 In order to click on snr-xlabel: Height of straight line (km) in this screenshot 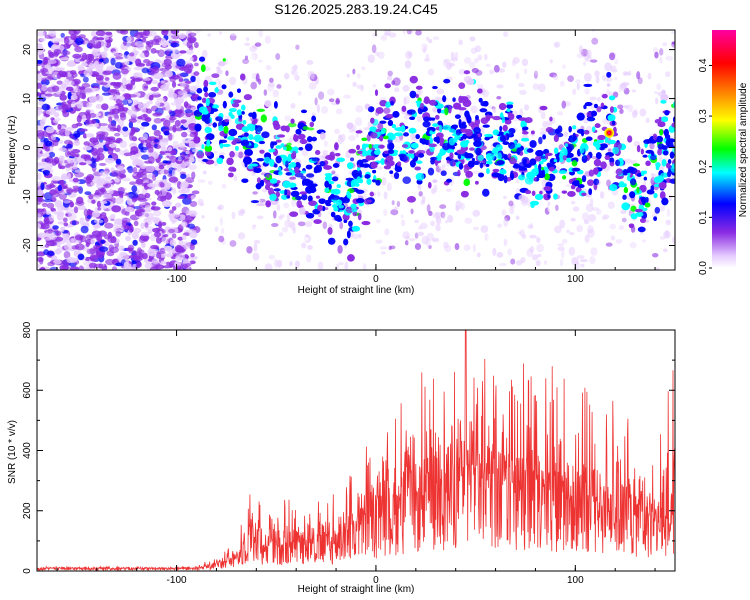, I will do `click(356, 589)`.